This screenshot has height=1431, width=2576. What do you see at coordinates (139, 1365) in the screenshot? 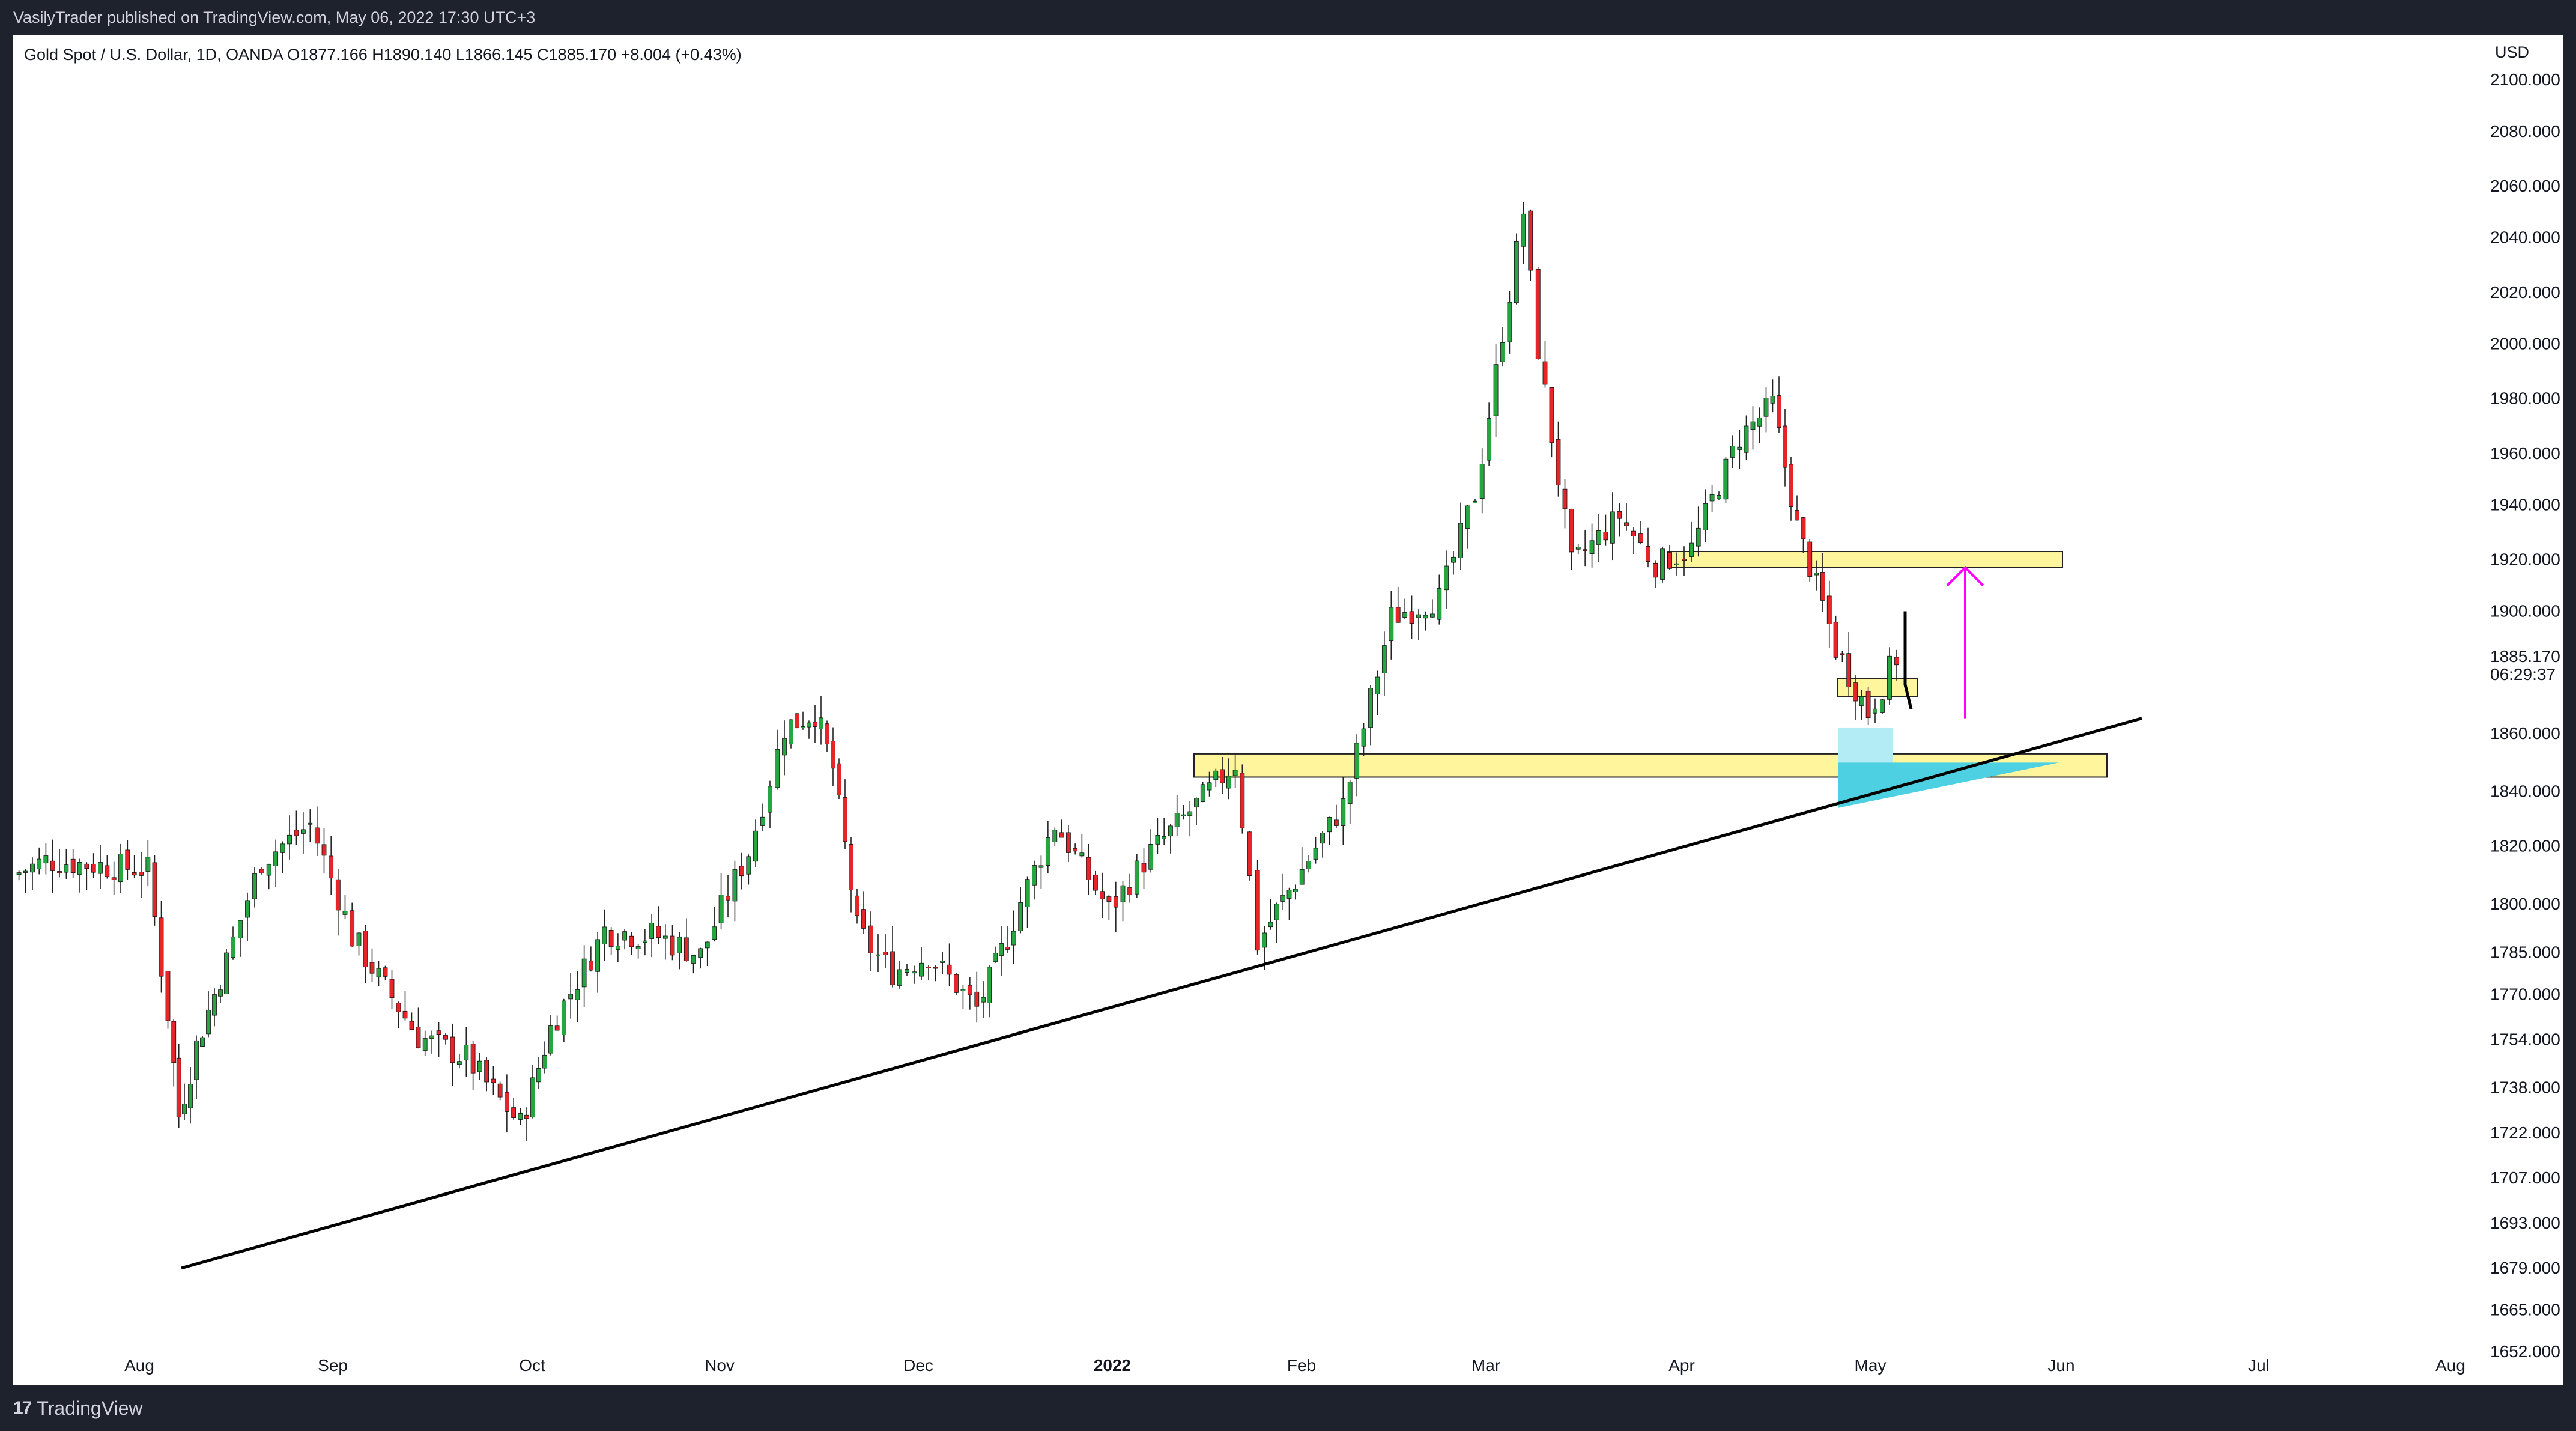
I see `time-tick-label: Aug` at bounding box center [139, 1365].